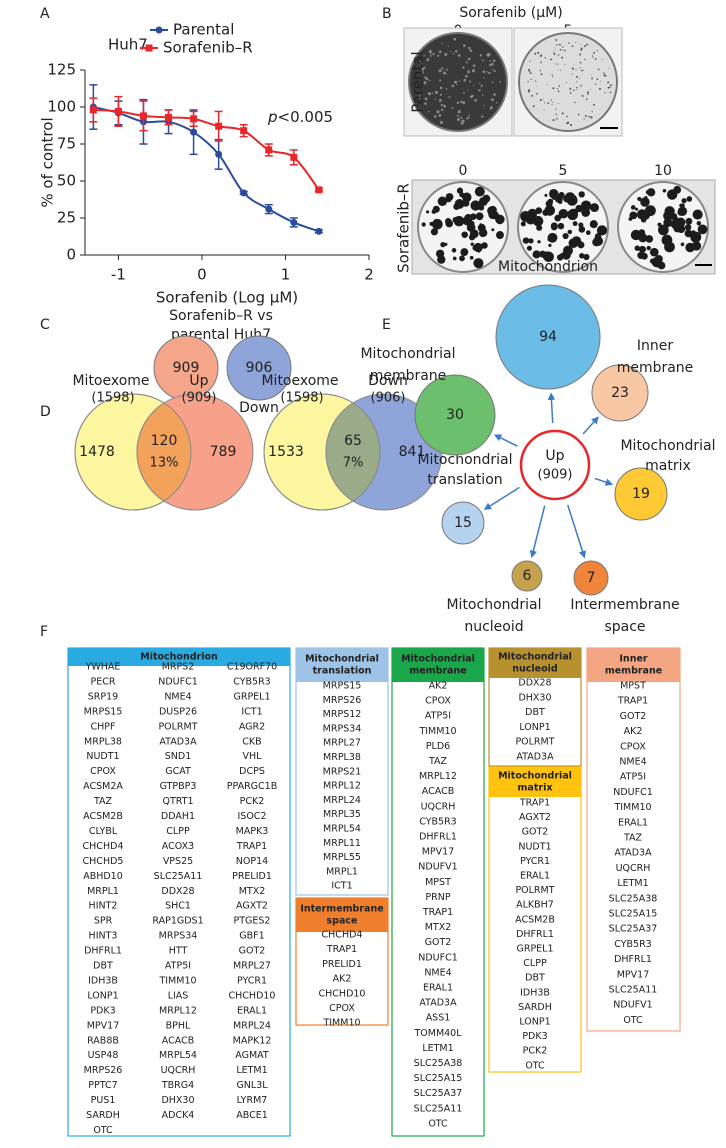 The image size is (726, 1148). Describe the element at coordinates (178, 771) in the screenshot. I see `gene-name: GCAT` at that location.